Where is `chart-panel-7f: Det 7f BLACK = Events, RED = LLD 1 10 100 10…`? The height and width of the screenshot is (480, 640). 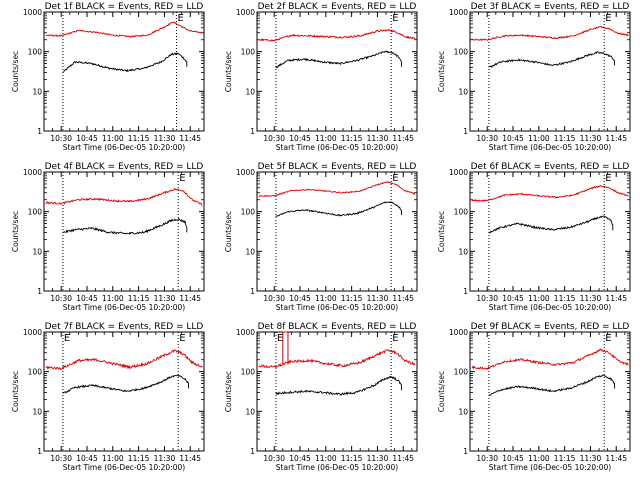 chart-panel-7f: Det 7f BLACK = Events, RED = LLD 1 10 100 10… is located at coordinates (108, 397).